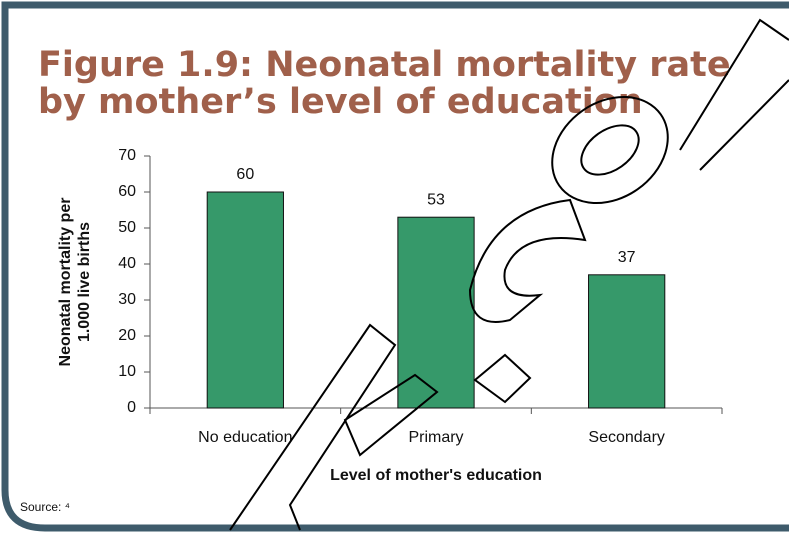 This screenshot has width=789, height=533. Describe the element at coordinates (127, 155) in the screenshot. I see `y-tick-label: 70` at that location.